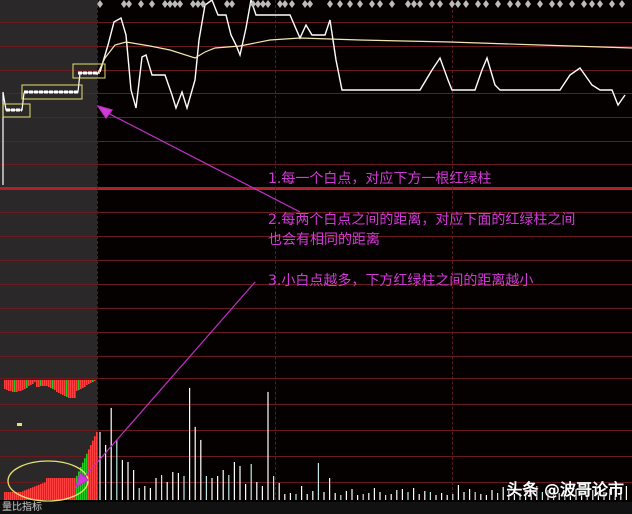 The height and width of the screenshot is (514, 632). What do you see at coordinates (316, 508) in the screenshot?
I see `footer-indicator: 量比指标` at bounding box center [316, 508].